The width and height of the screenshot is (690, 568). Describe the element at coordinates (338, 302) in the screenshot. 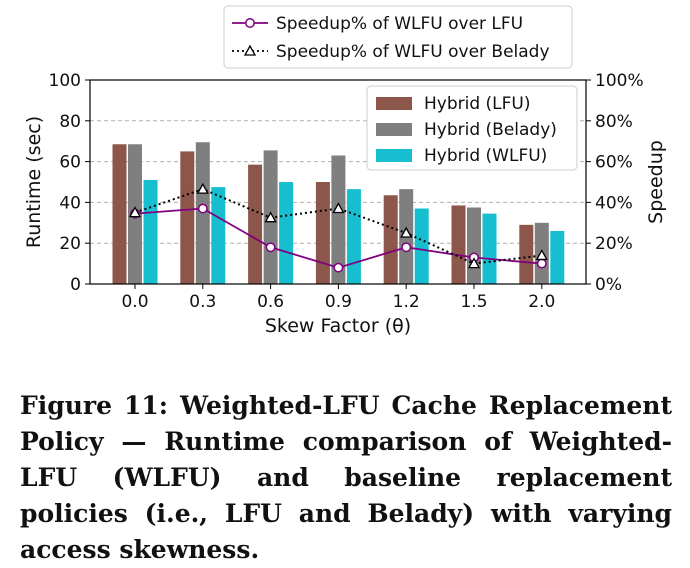

I see `x-tick-label: 0.9` at that location.